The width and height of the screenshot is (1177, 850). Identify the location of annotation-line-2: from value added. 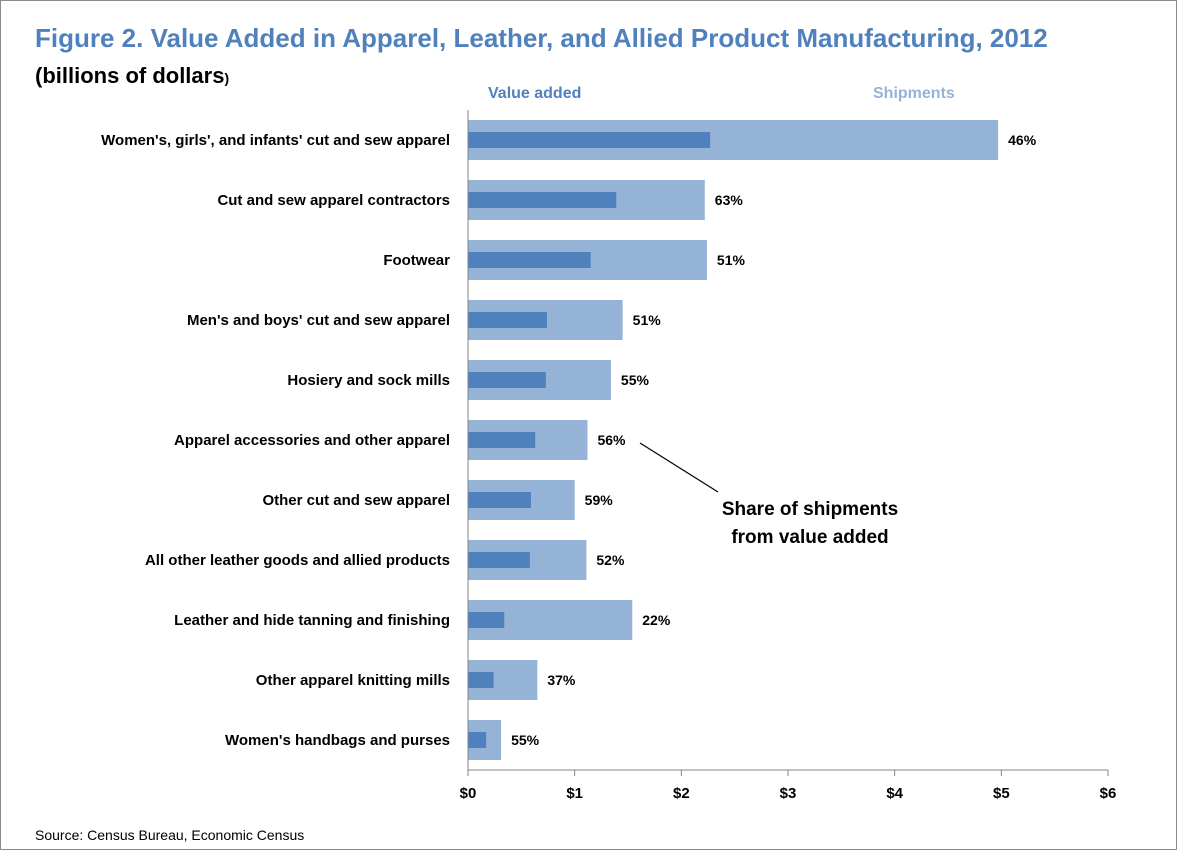
(809, 537).